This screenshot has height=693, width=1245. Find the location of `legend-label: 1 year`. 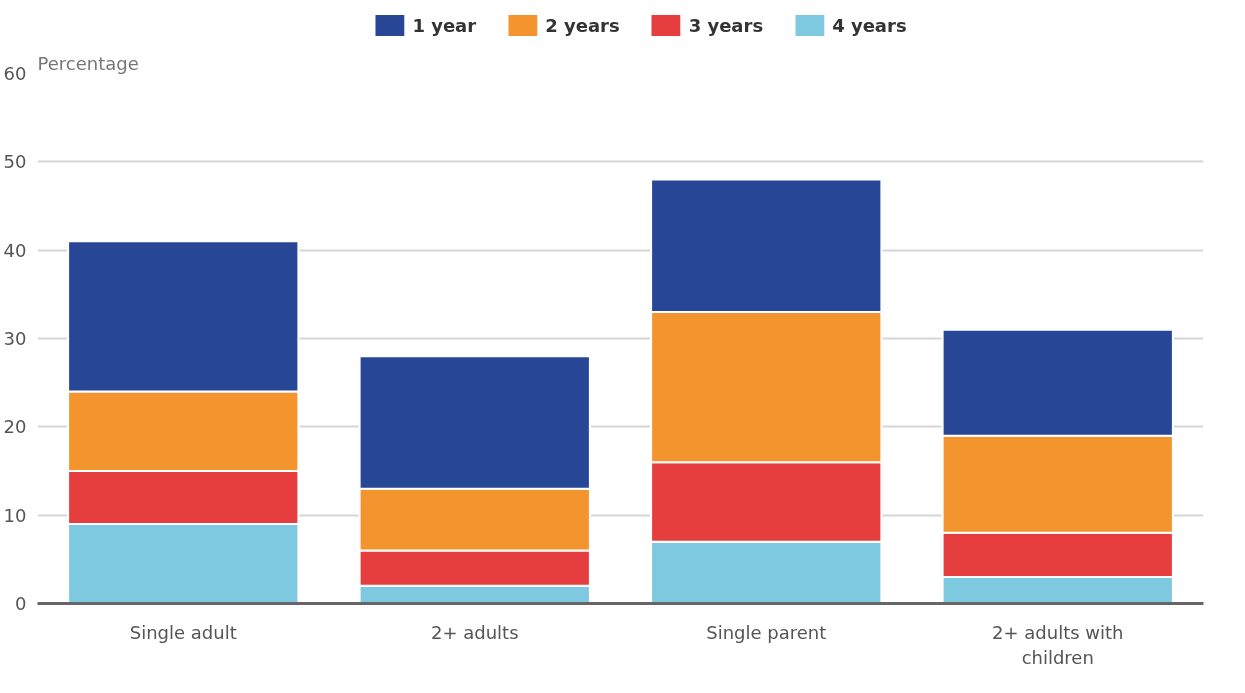

legend-label: 1 year is located at coordinates (444, 25).